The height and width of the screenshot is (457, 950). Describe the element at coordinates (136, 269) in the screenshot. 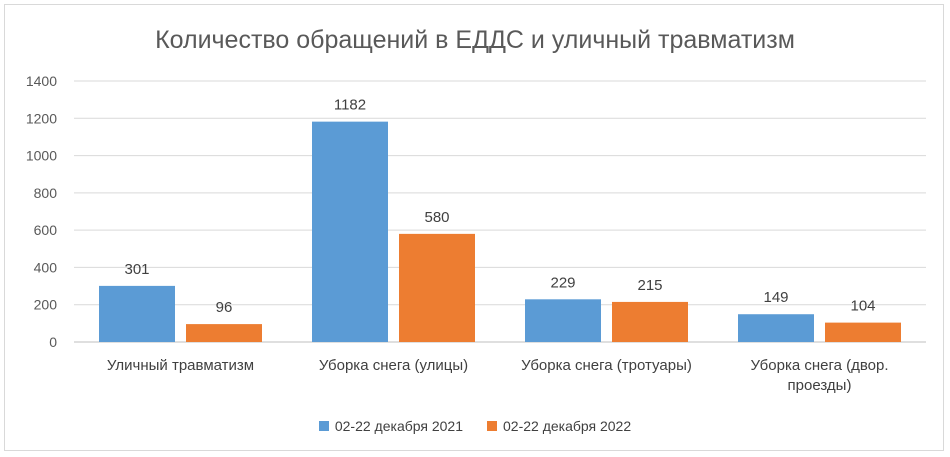

I see `data-label: 301` at that location.